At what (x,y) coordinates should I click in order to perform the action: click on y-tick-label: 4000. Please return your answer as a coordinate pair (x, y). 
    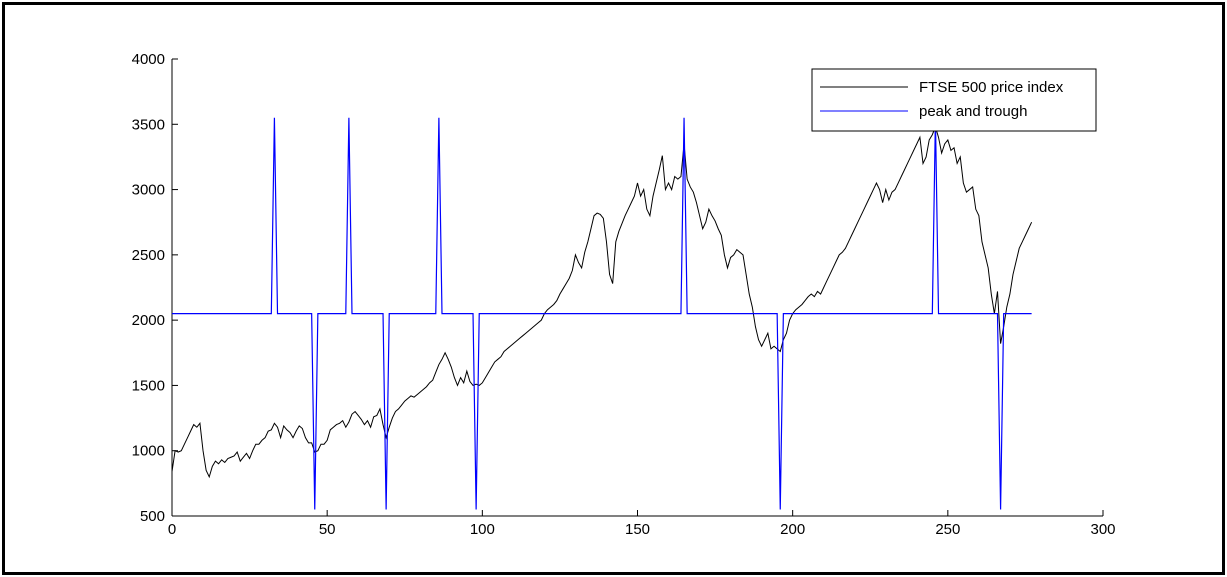
    Looking at the image, I should click on (148, 59).